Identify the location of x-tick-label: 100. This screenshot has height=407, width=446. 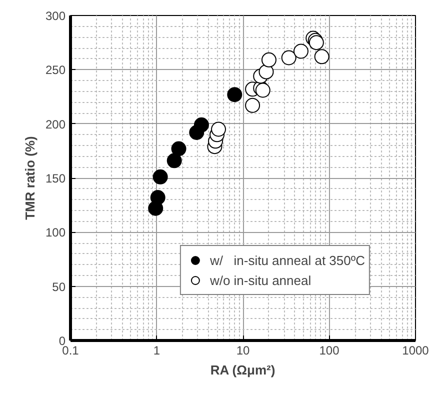
(329, 351).